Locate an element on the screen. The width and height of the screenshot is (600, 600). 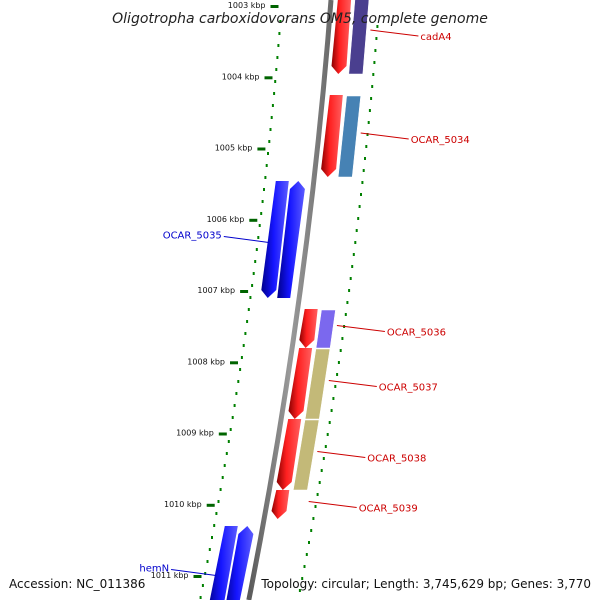
gene-ocar-5034-arrow is located at coordinates (332, 136).